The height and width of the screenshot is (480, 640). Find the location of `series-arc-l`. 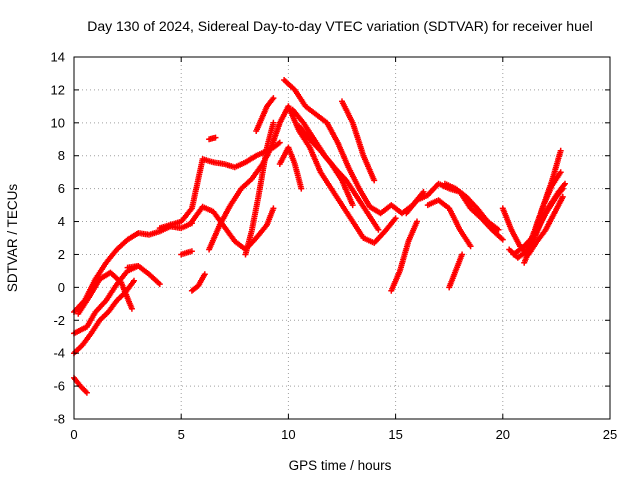

series-arc-l is located at coordinates (212, 138).